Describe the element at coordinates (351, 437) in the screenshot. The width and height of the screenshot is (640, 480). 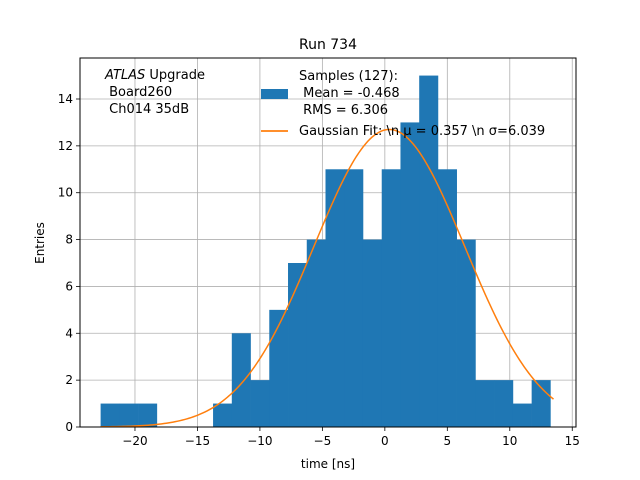
I see `x-axis-ticks: −20 −15 −10 −5 0 5 10 15` at that location.